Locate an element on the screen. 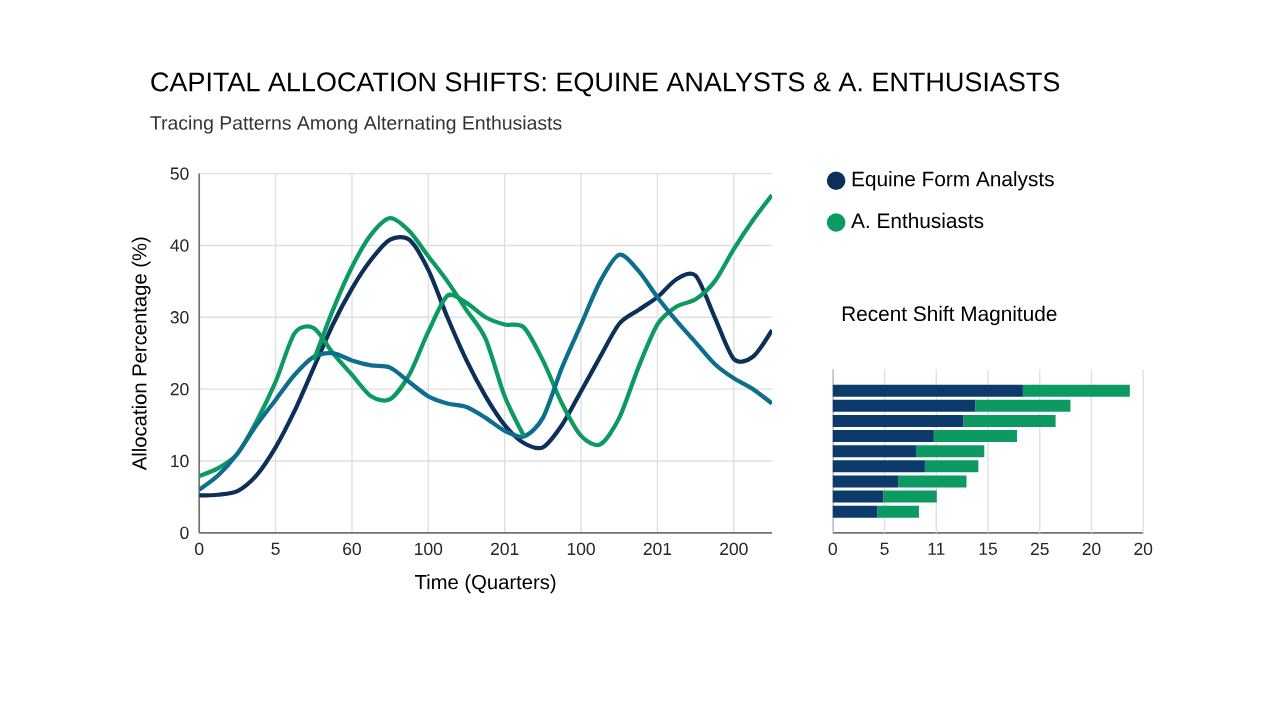  line-series is located at coordinates (418, 327).